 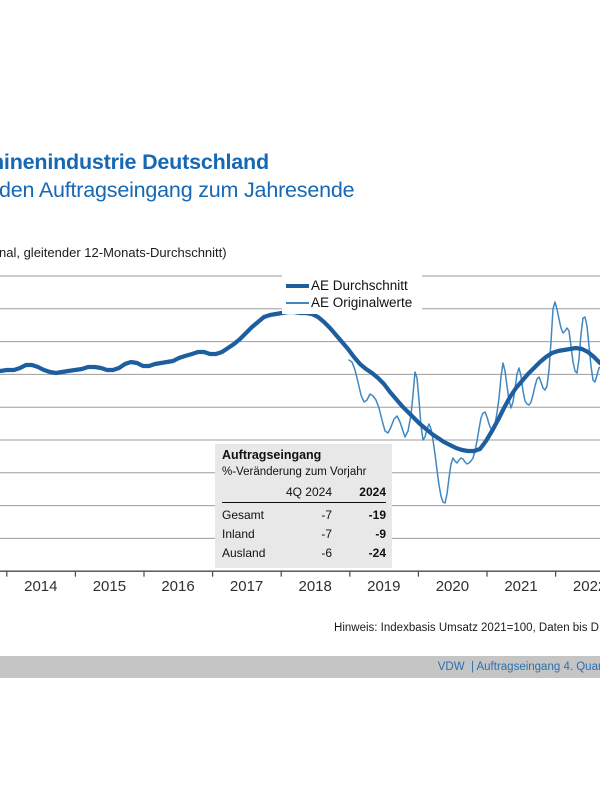 What do you see at coordinates (243, 514) in the screenshot?
I see `row-label: Gesamt` at bounding box center [243, 514].